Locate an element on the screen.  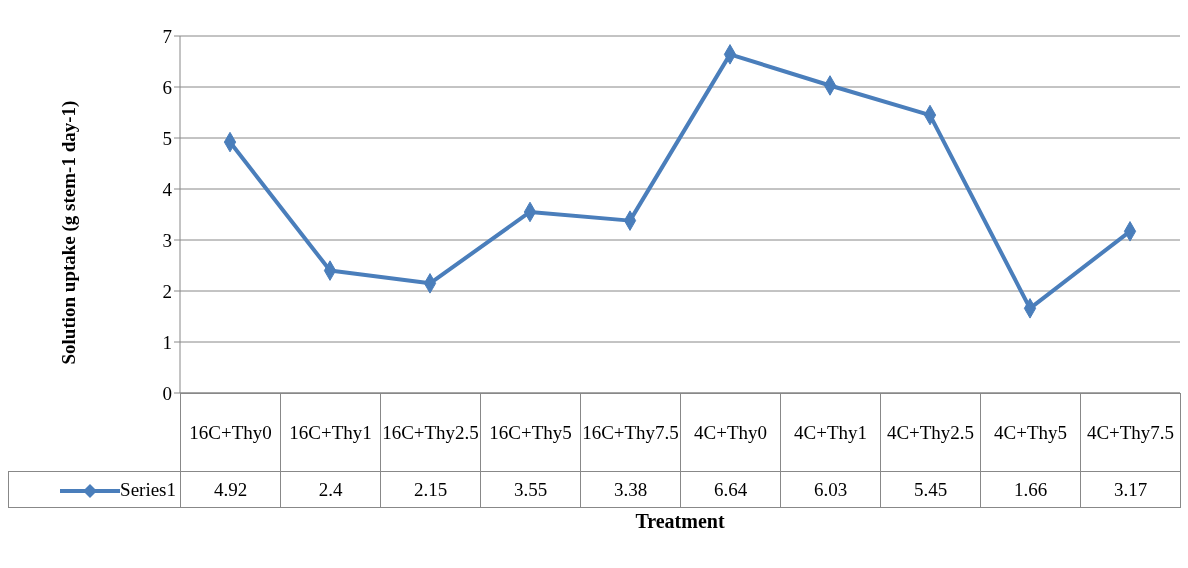
x-tick-label: 16C+Thy7.5 is located at coordinates (630, 432).